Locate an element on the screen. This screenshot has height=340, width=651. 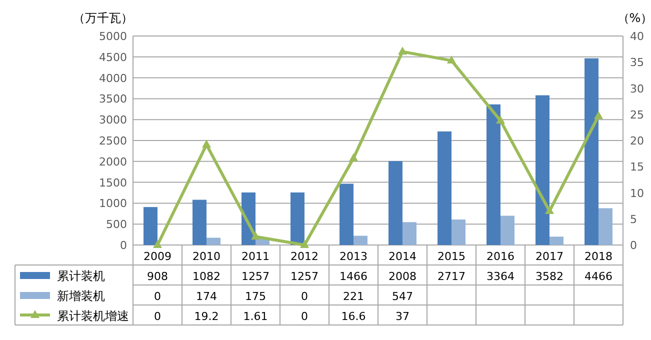
data-label: 16.6 is located at coordinates (353, 316).